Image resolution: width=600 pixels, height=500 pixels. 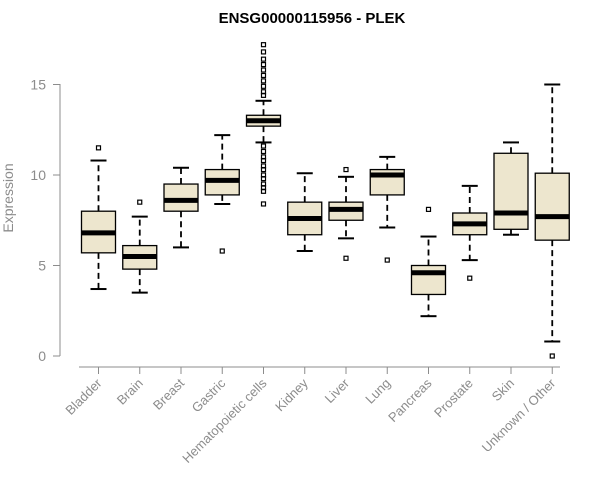 I want to click on box-breast, so click(x=181, y=207).